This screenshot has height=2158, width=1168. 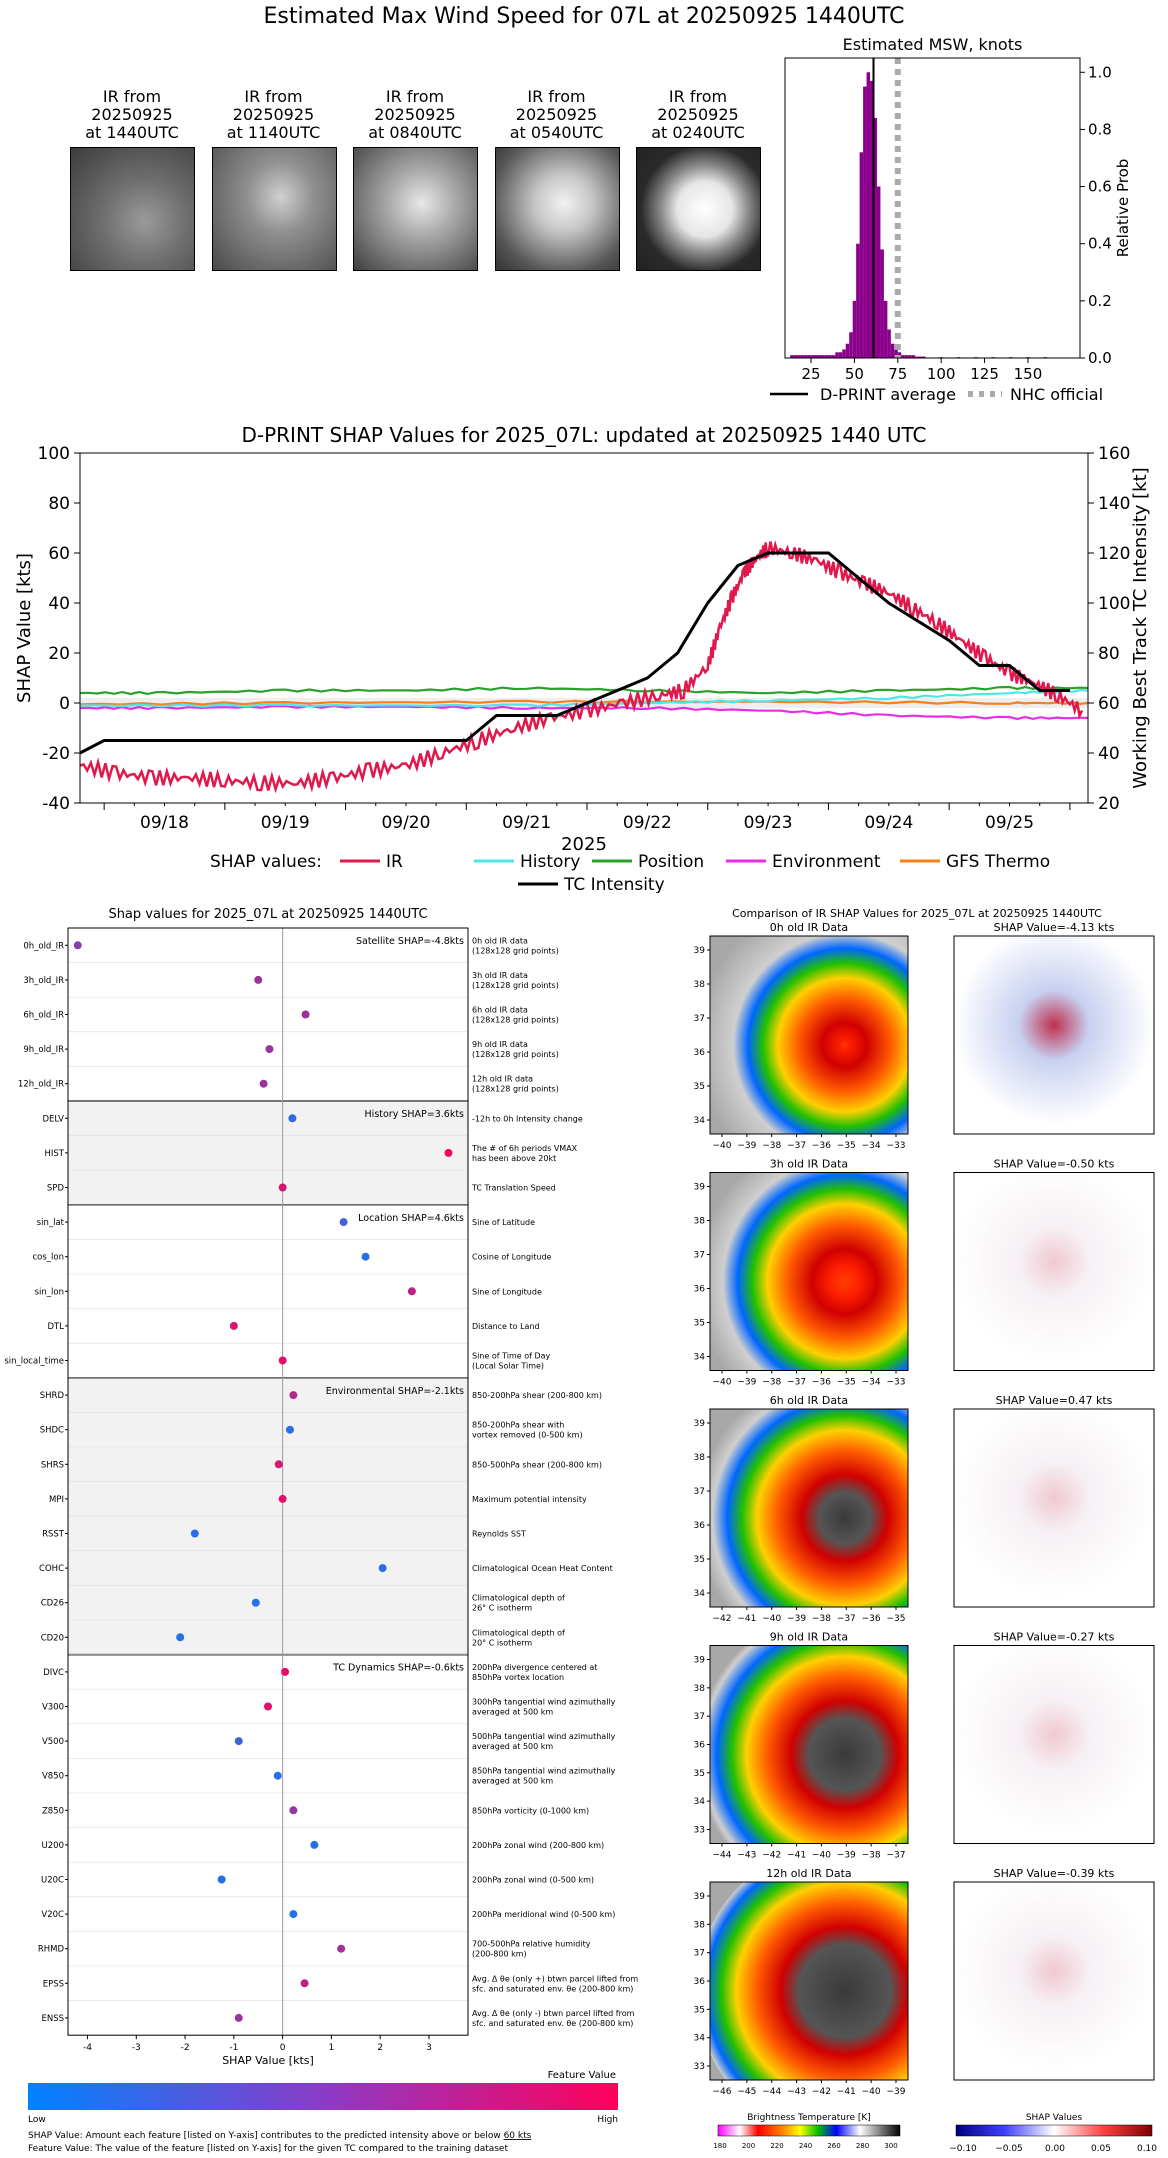 What do you see at coordinates (53, 1535) in the screenshot?
I see `feature-name: RSST` at bounding box center [53, 1535].